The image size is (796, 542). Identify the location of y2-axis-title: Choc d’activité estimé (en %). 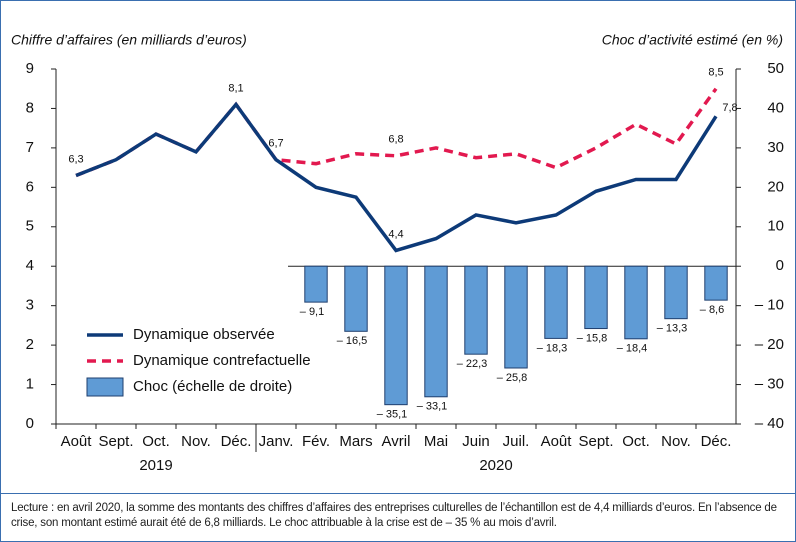
(692, 40).